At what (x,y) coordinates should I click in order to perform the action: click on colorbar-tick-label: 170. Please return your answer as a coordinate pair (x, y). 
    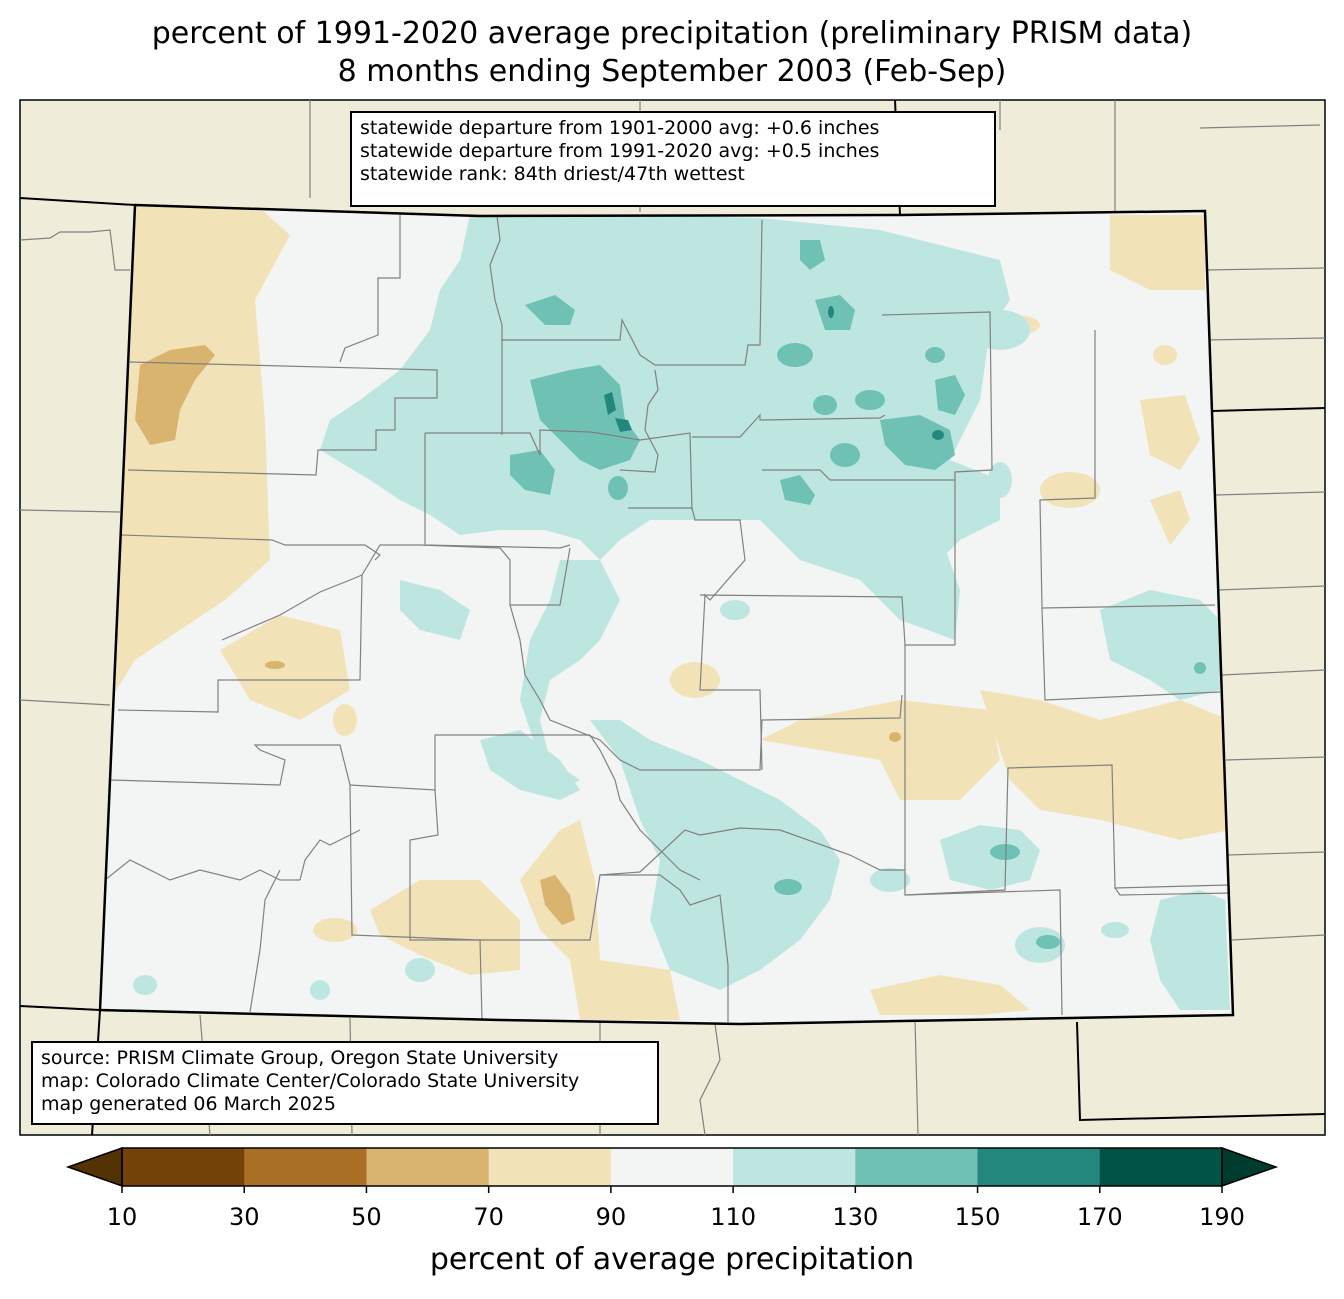
    Looking at the image, I should click on (1099, 1217).